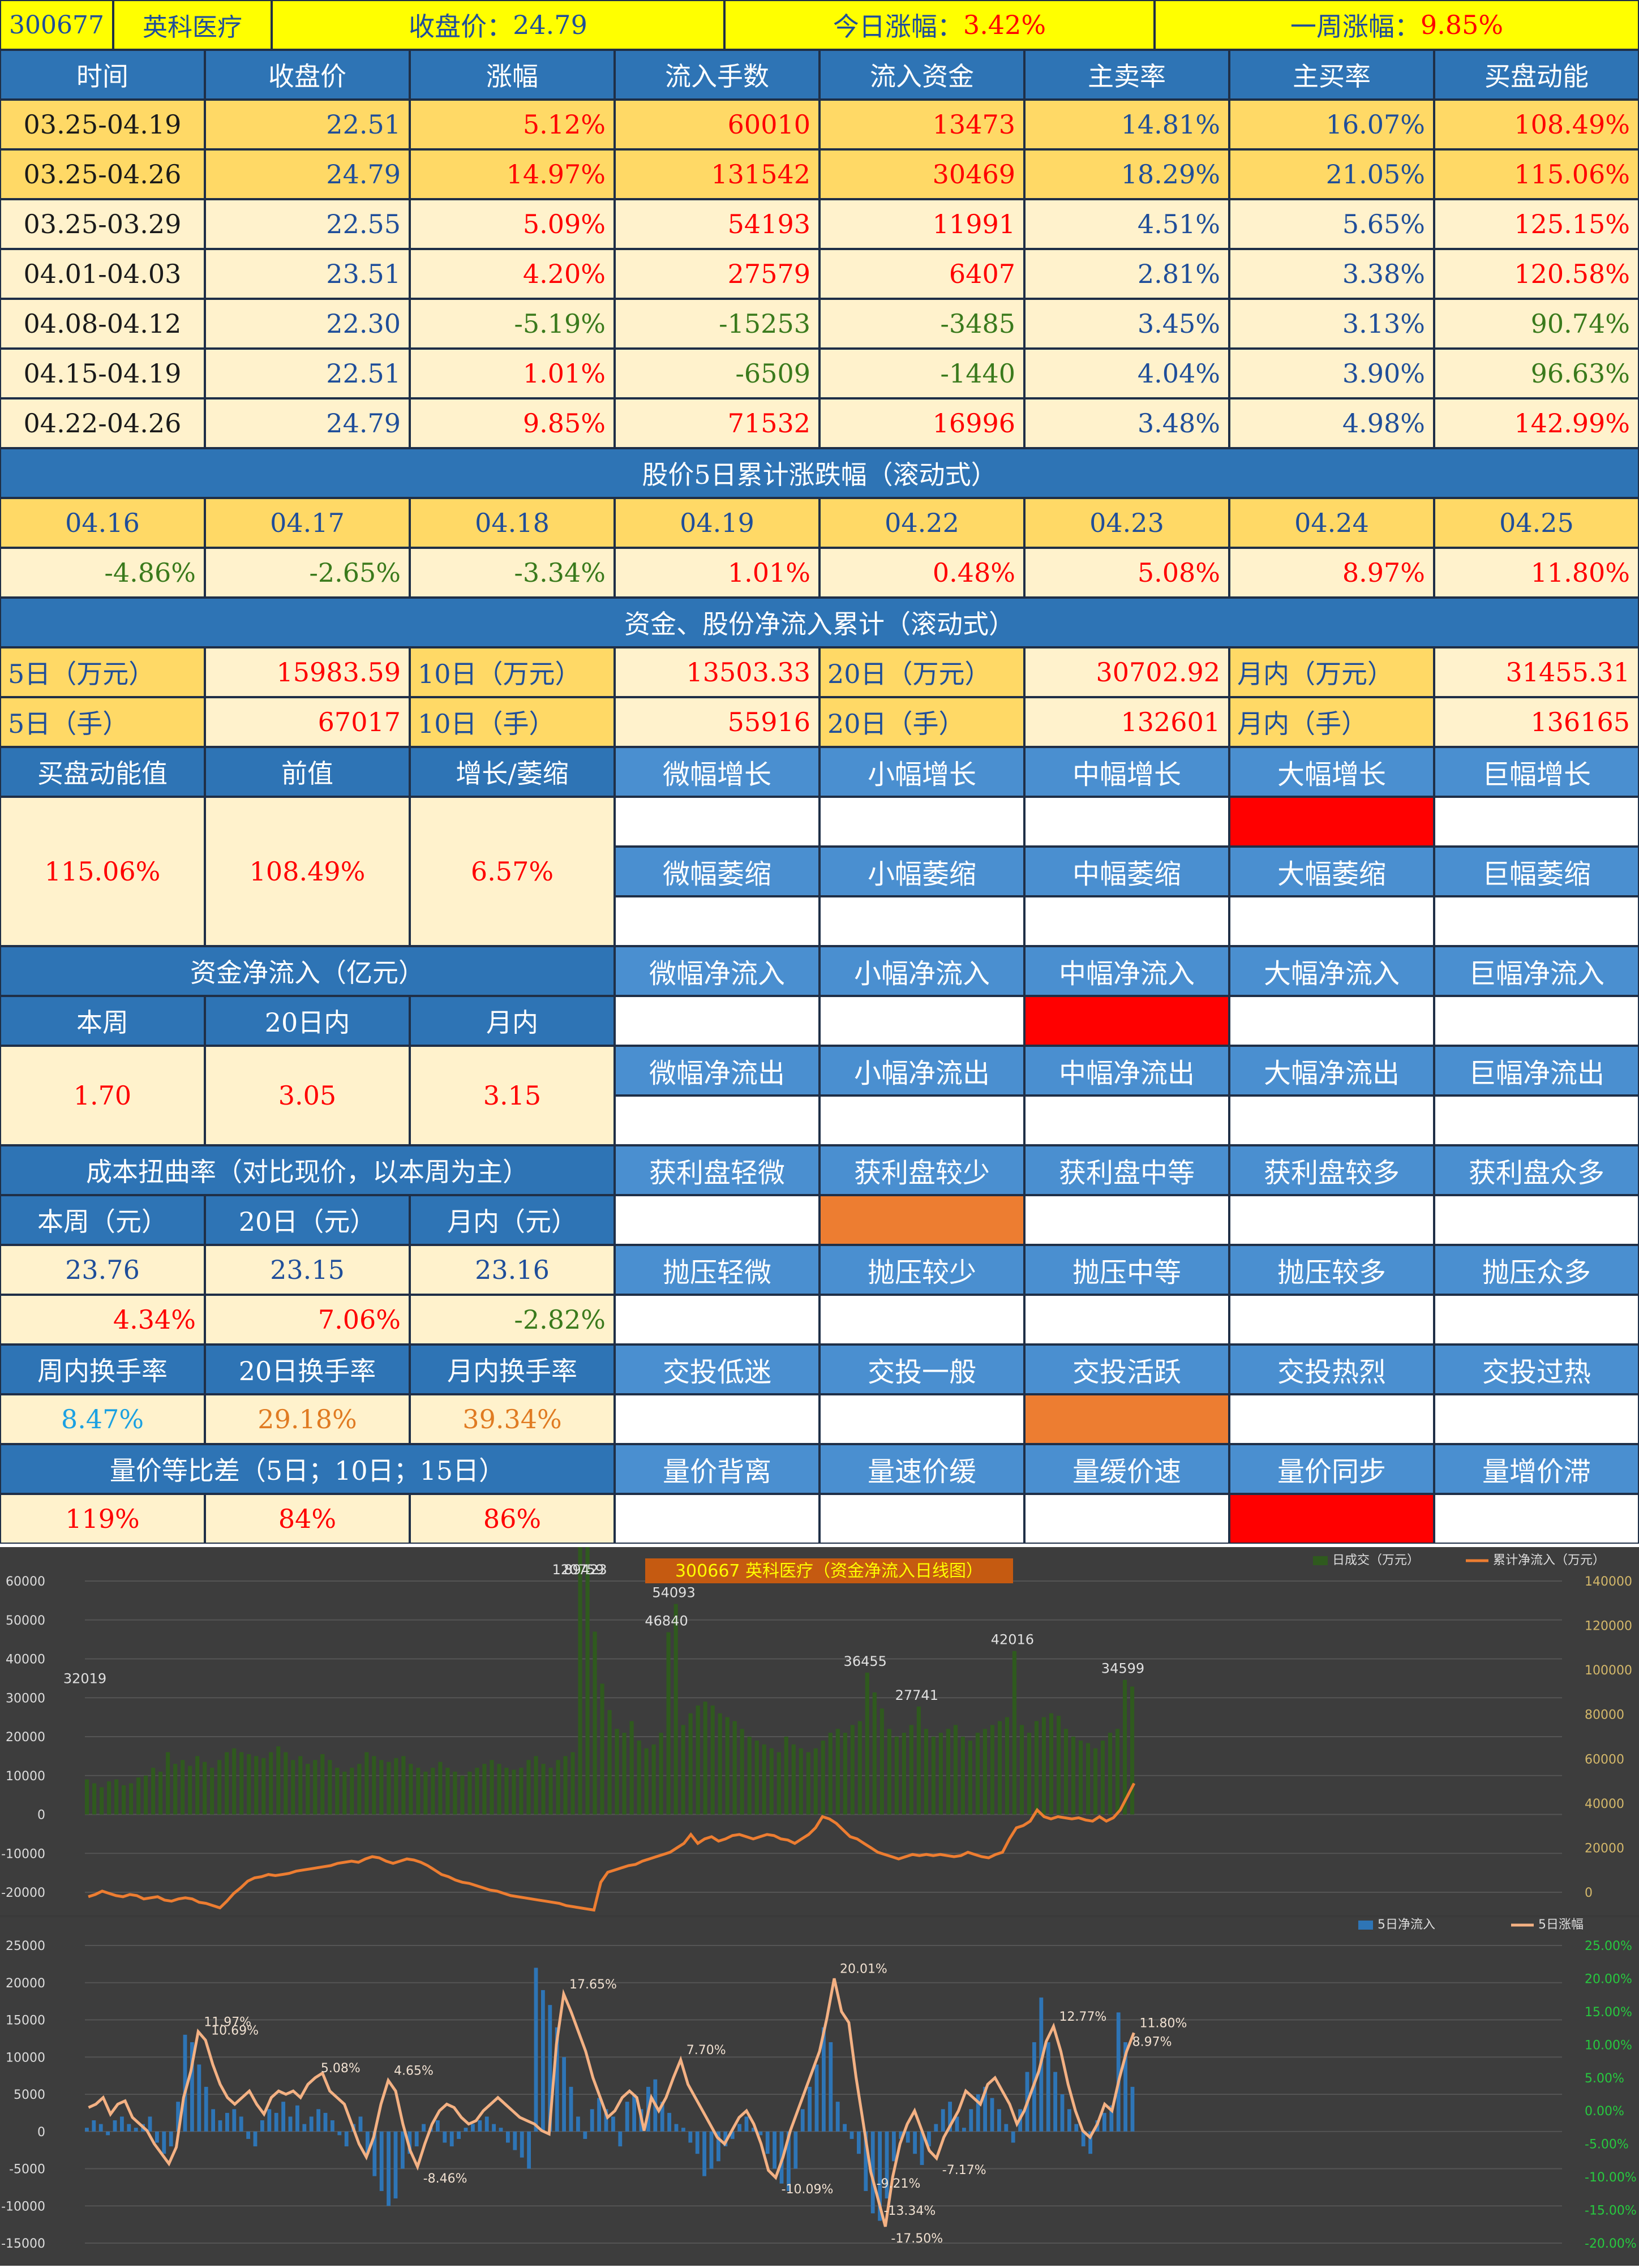 This screenshot has height=2268, width=1639. What do you see at coordinates (1608, 1671) in the screenshot?
I see `right-tick-label: 100000` at bounding box center [1608, 1671].